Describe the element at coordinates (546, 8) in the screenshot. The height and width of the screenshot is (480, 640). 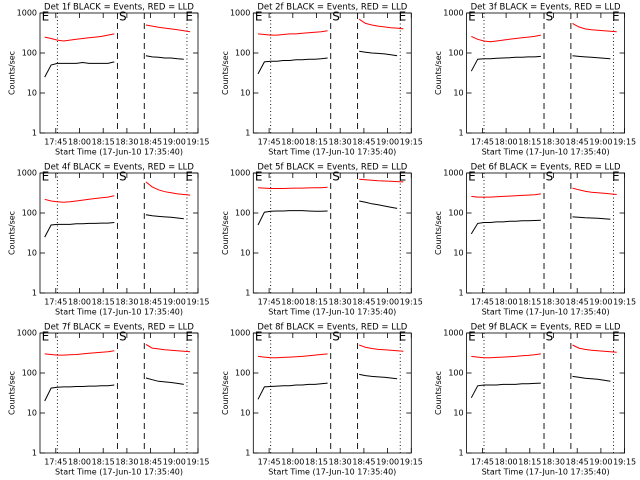
I see `chart-title: Det 3f BLACK = Events, RED = LLD` at that location.